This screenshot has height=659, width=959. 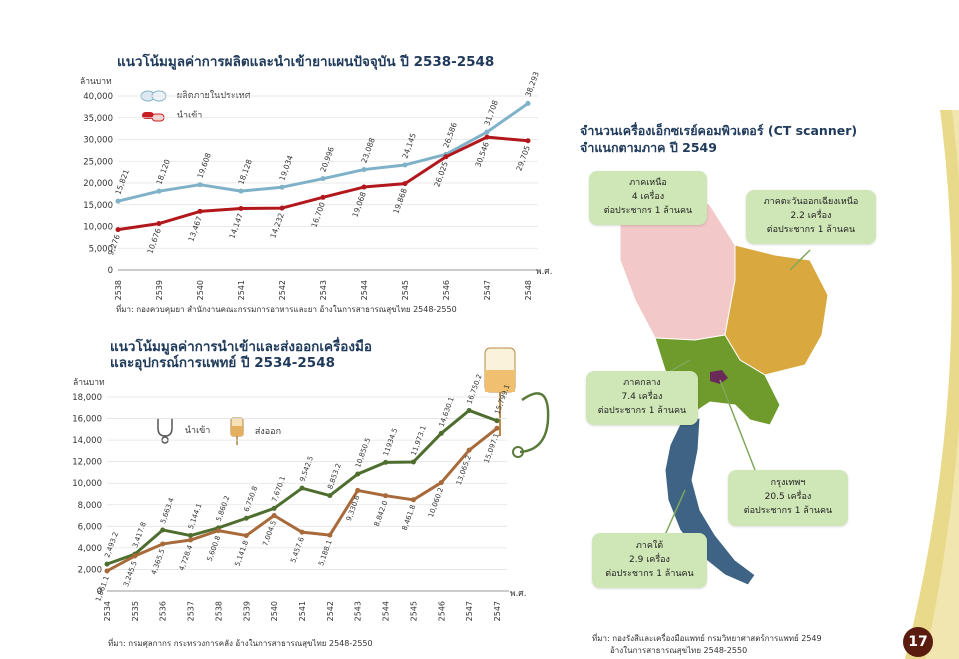 I want to click on y-tick-label: 25,000, so click(x=98, y=162).